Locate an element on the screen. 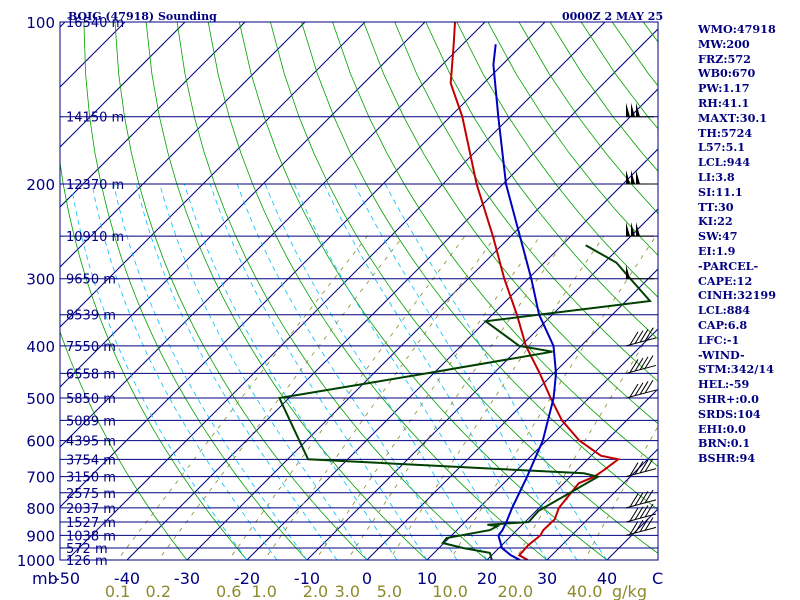 The width and height of the screenshot is (800, 600). pressure-tick-label: 900 is located at coordinates (40, 536).